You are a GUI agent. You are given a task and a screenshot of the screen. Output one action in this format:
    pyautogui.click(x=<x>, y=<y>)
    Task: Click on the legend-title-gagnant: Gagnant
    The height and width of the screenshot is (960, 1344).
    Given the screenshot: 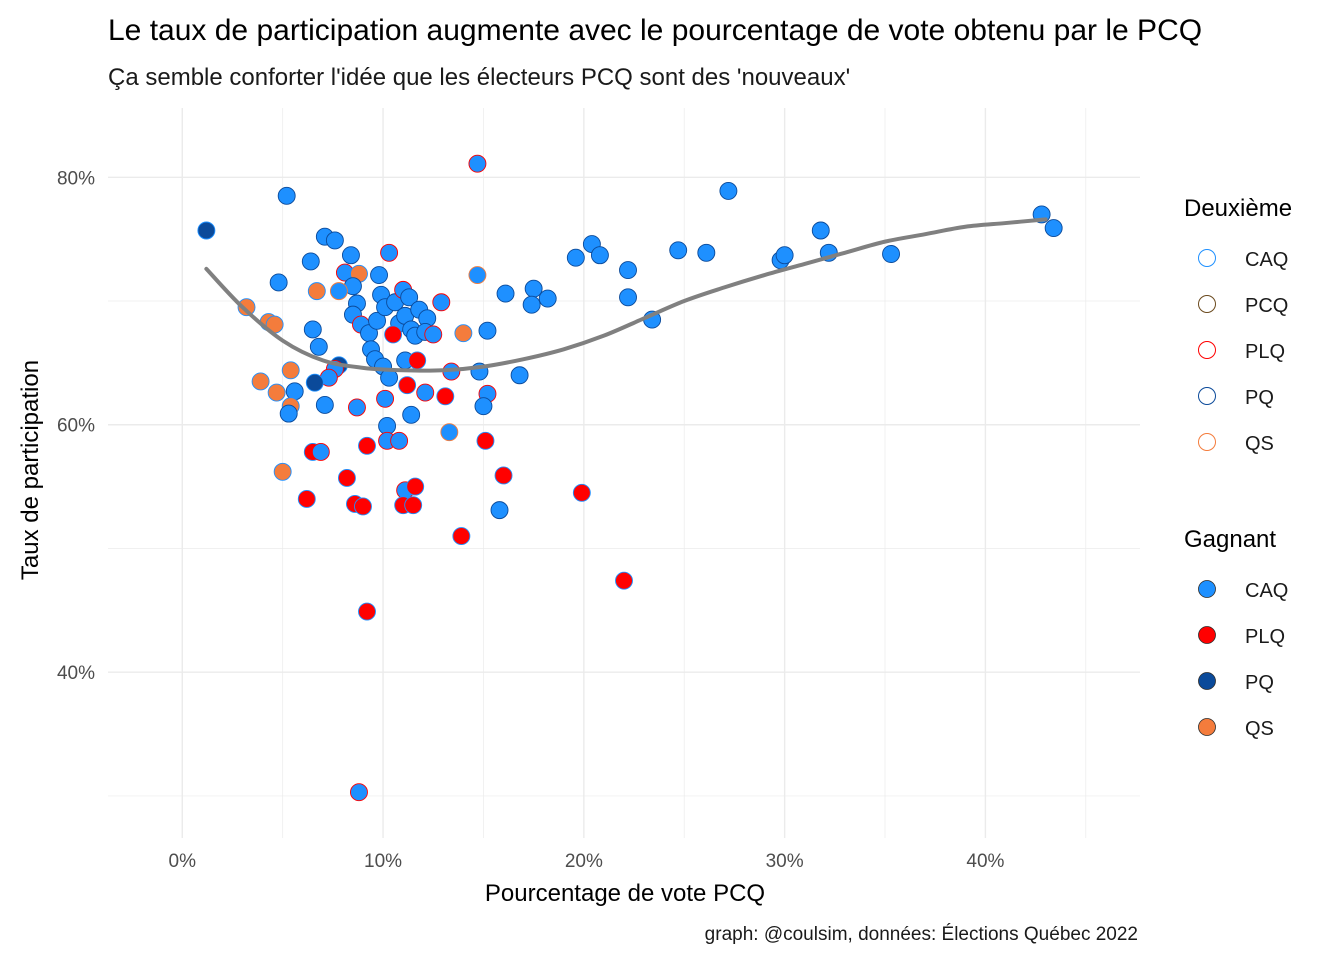 What is the action you would take?
    pyautogui.click(x=1230, y=539)
    